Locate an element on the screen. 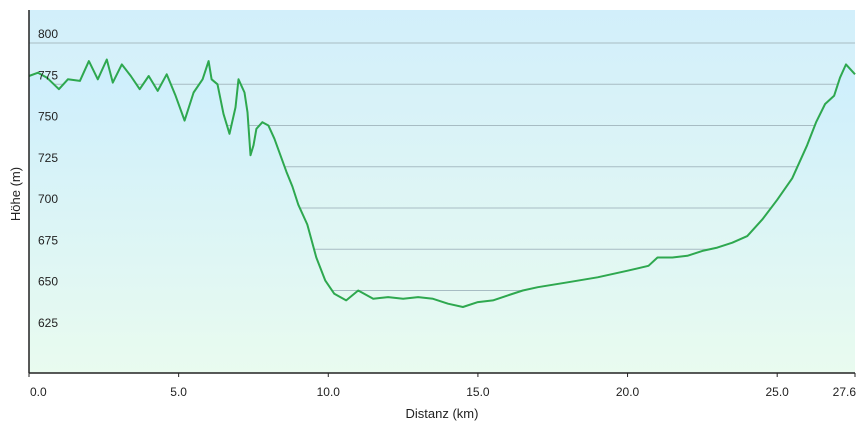 The width and height of the screenshot is (863, 427). x-tick-label: 15.0 is located at coordinates (478, 392).